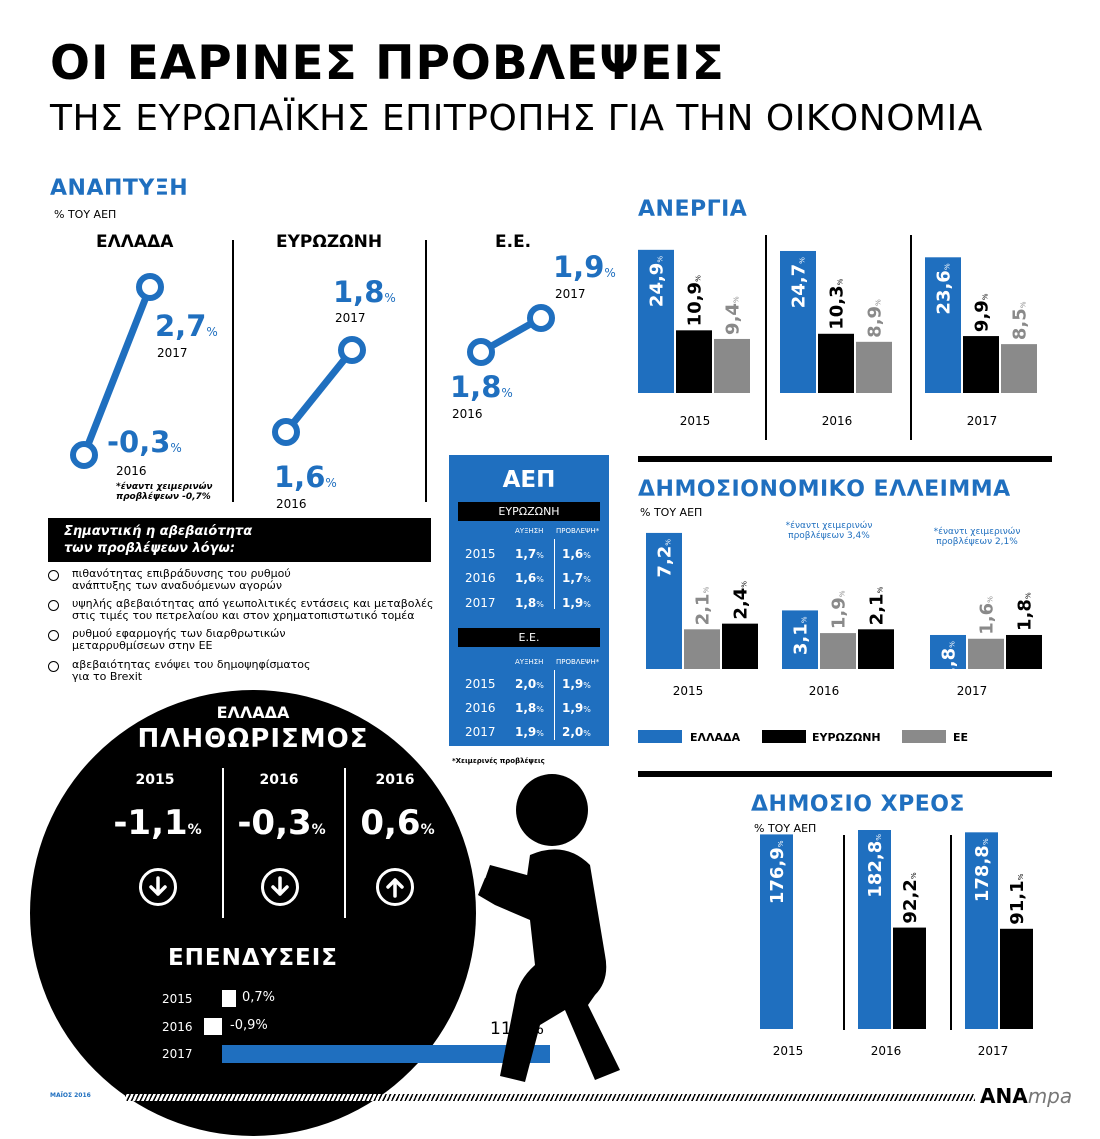 The height and width of the screenshot is (1139, 1100). I want to click on bar-label: 7,2%, so click(664, 558).